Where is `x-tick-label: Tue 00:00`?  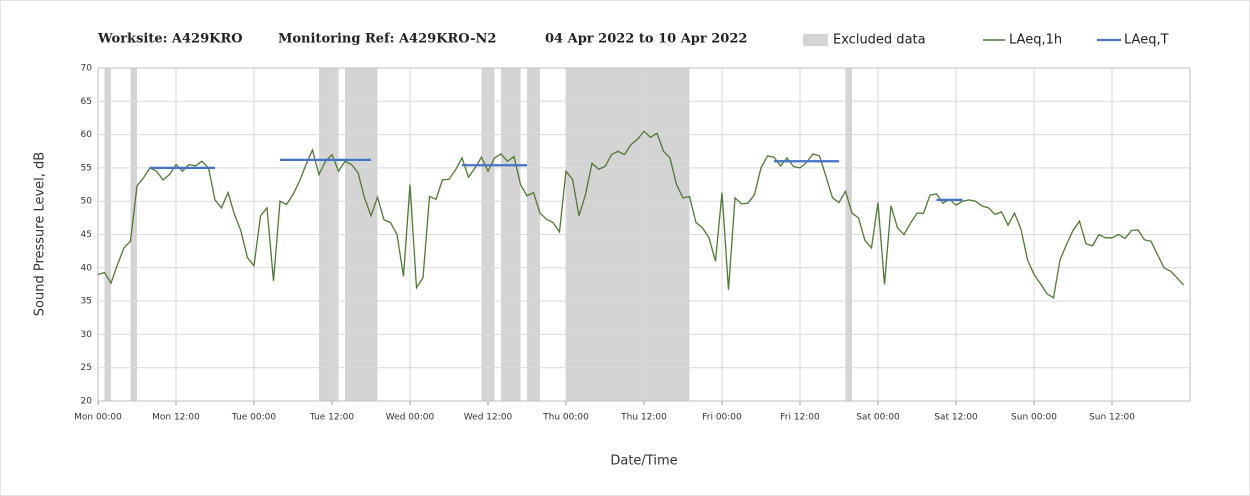
x-tick-label: Tue 00:00 is located at coordinates (253, 418).